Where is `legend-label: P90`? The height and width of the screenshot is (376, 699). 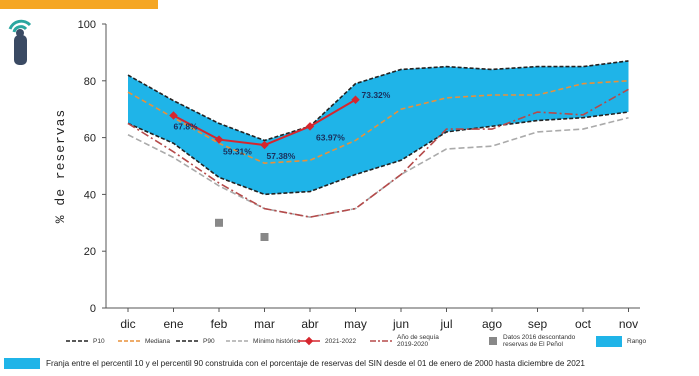
legend-label: P90 is located at coordinates (209, 341).